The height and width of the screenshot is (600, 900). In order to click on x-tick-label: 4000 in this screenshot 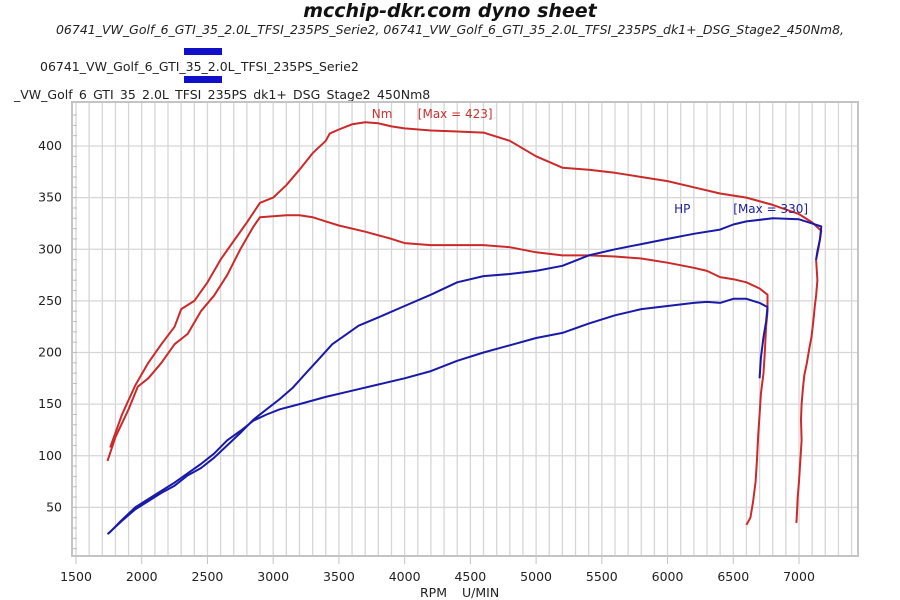, I will do `click(405, 576)`.